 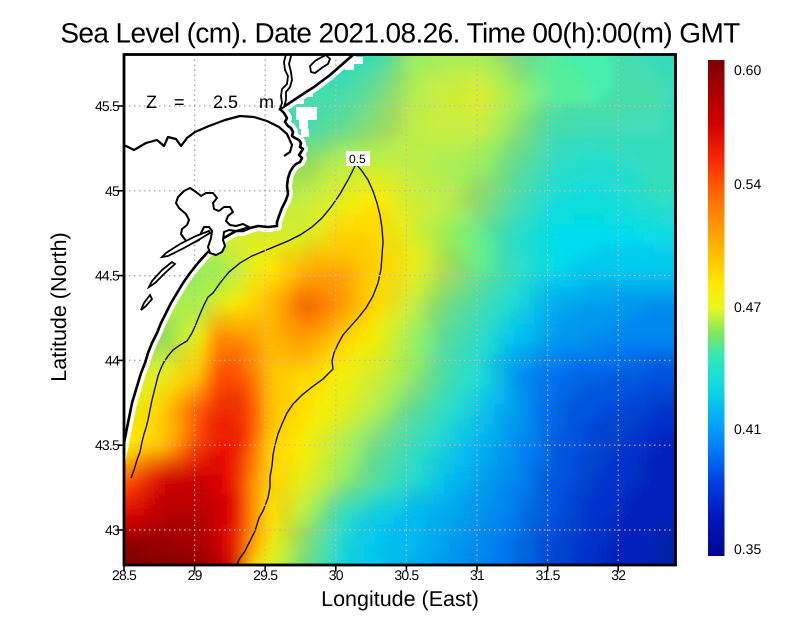 I want to click on svg-text: 0.5, so click(x=357, y=159).